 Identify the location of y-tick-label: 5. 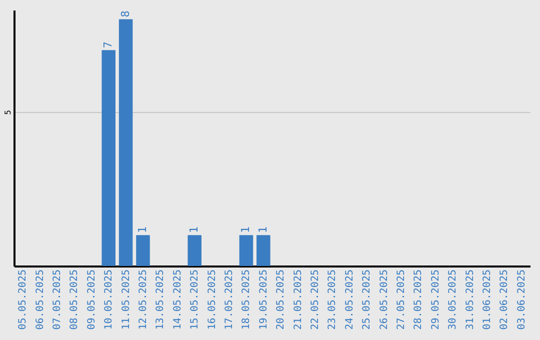
(8, 112).